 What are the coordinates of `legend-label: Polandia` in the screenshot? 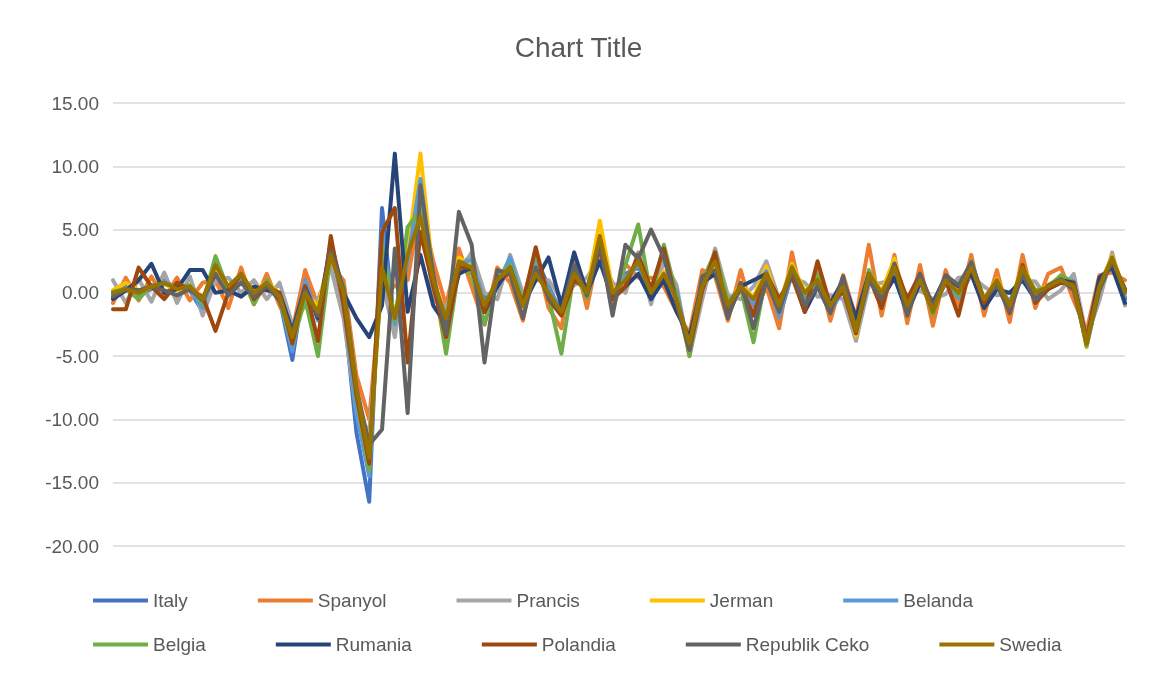 It's located at (579, 644).